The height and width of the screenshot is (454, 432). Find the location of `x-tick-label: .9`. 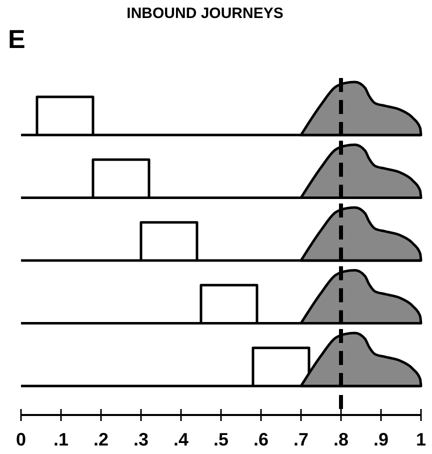

x-tick-label: .9 is located at coordinates (381, 440).